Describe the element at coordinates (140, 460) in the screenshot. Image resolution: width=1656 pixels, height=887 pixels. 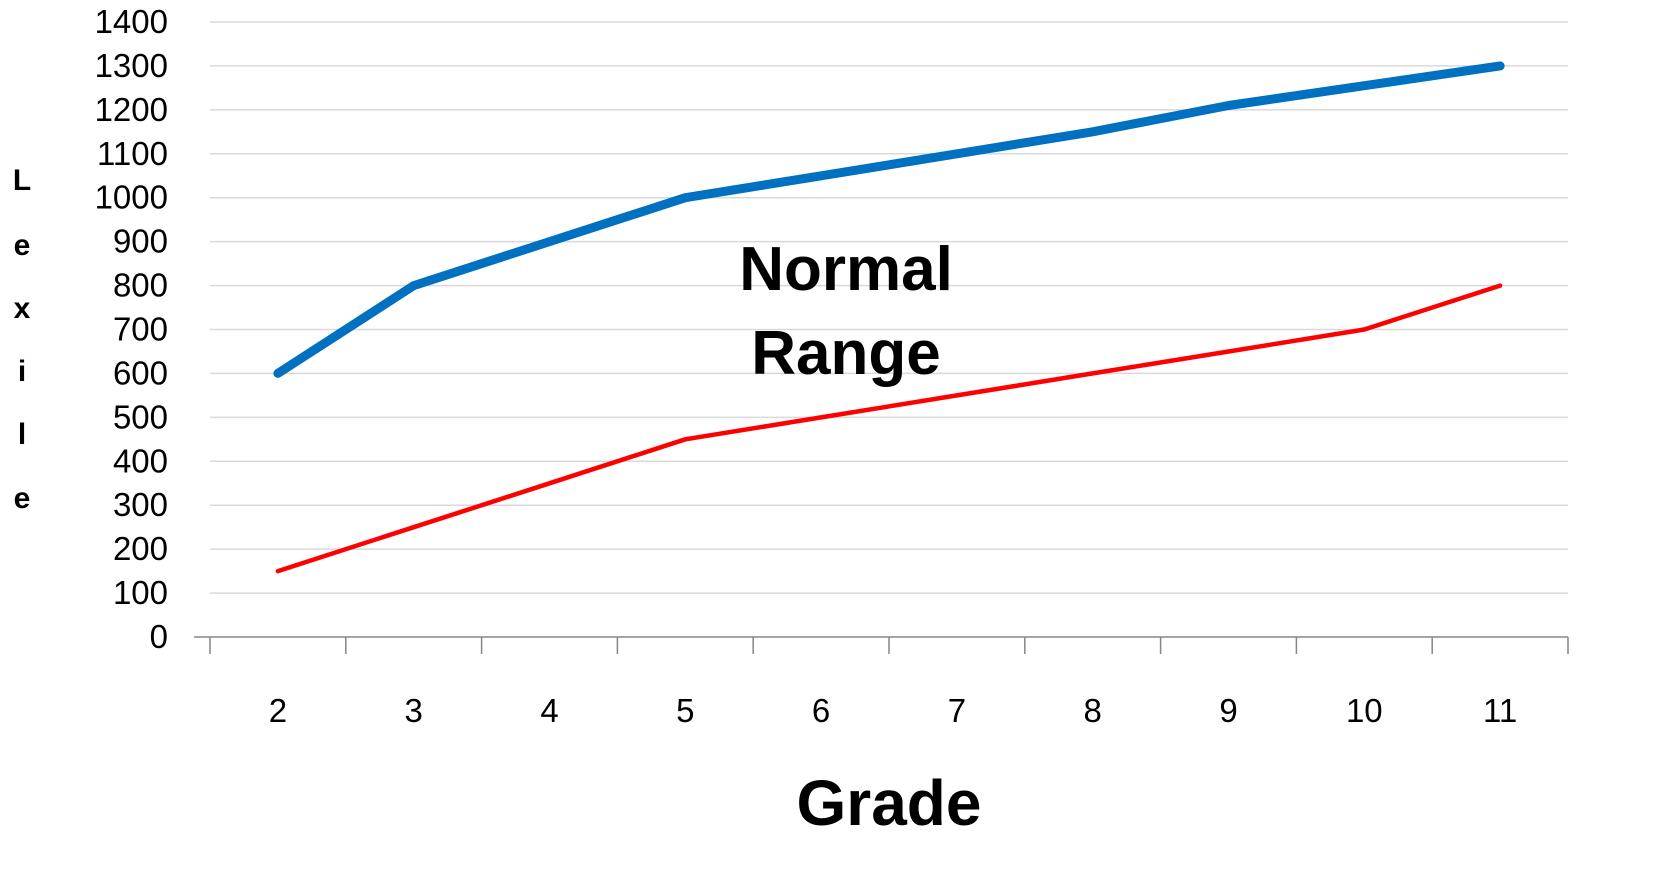
I see `y-tick-label: 400` at that location.